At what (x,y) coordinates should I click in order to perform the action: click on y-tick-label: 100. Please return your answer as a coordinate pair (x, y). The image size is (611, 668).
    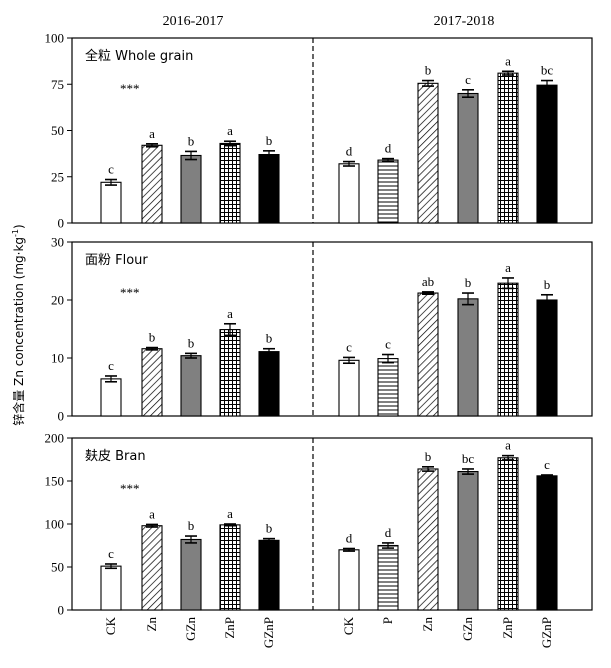
    Looking at the image, I should click on (55, 38).